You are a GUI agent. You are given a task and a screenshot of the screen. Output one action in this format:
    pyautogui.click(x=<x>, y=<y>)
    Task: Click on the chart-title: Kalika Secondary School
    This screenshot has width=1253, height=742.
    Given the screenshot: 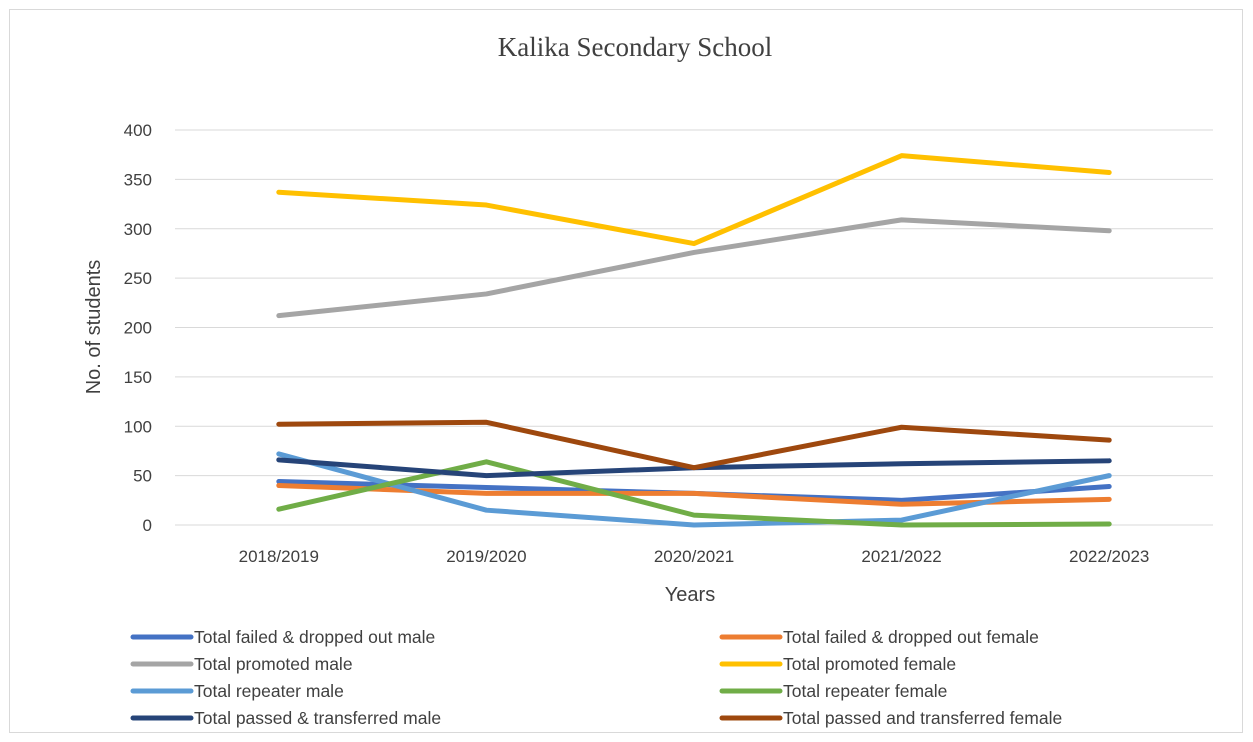 What is the action you would take?
    pyautogui.click(x=635, y=47)
    